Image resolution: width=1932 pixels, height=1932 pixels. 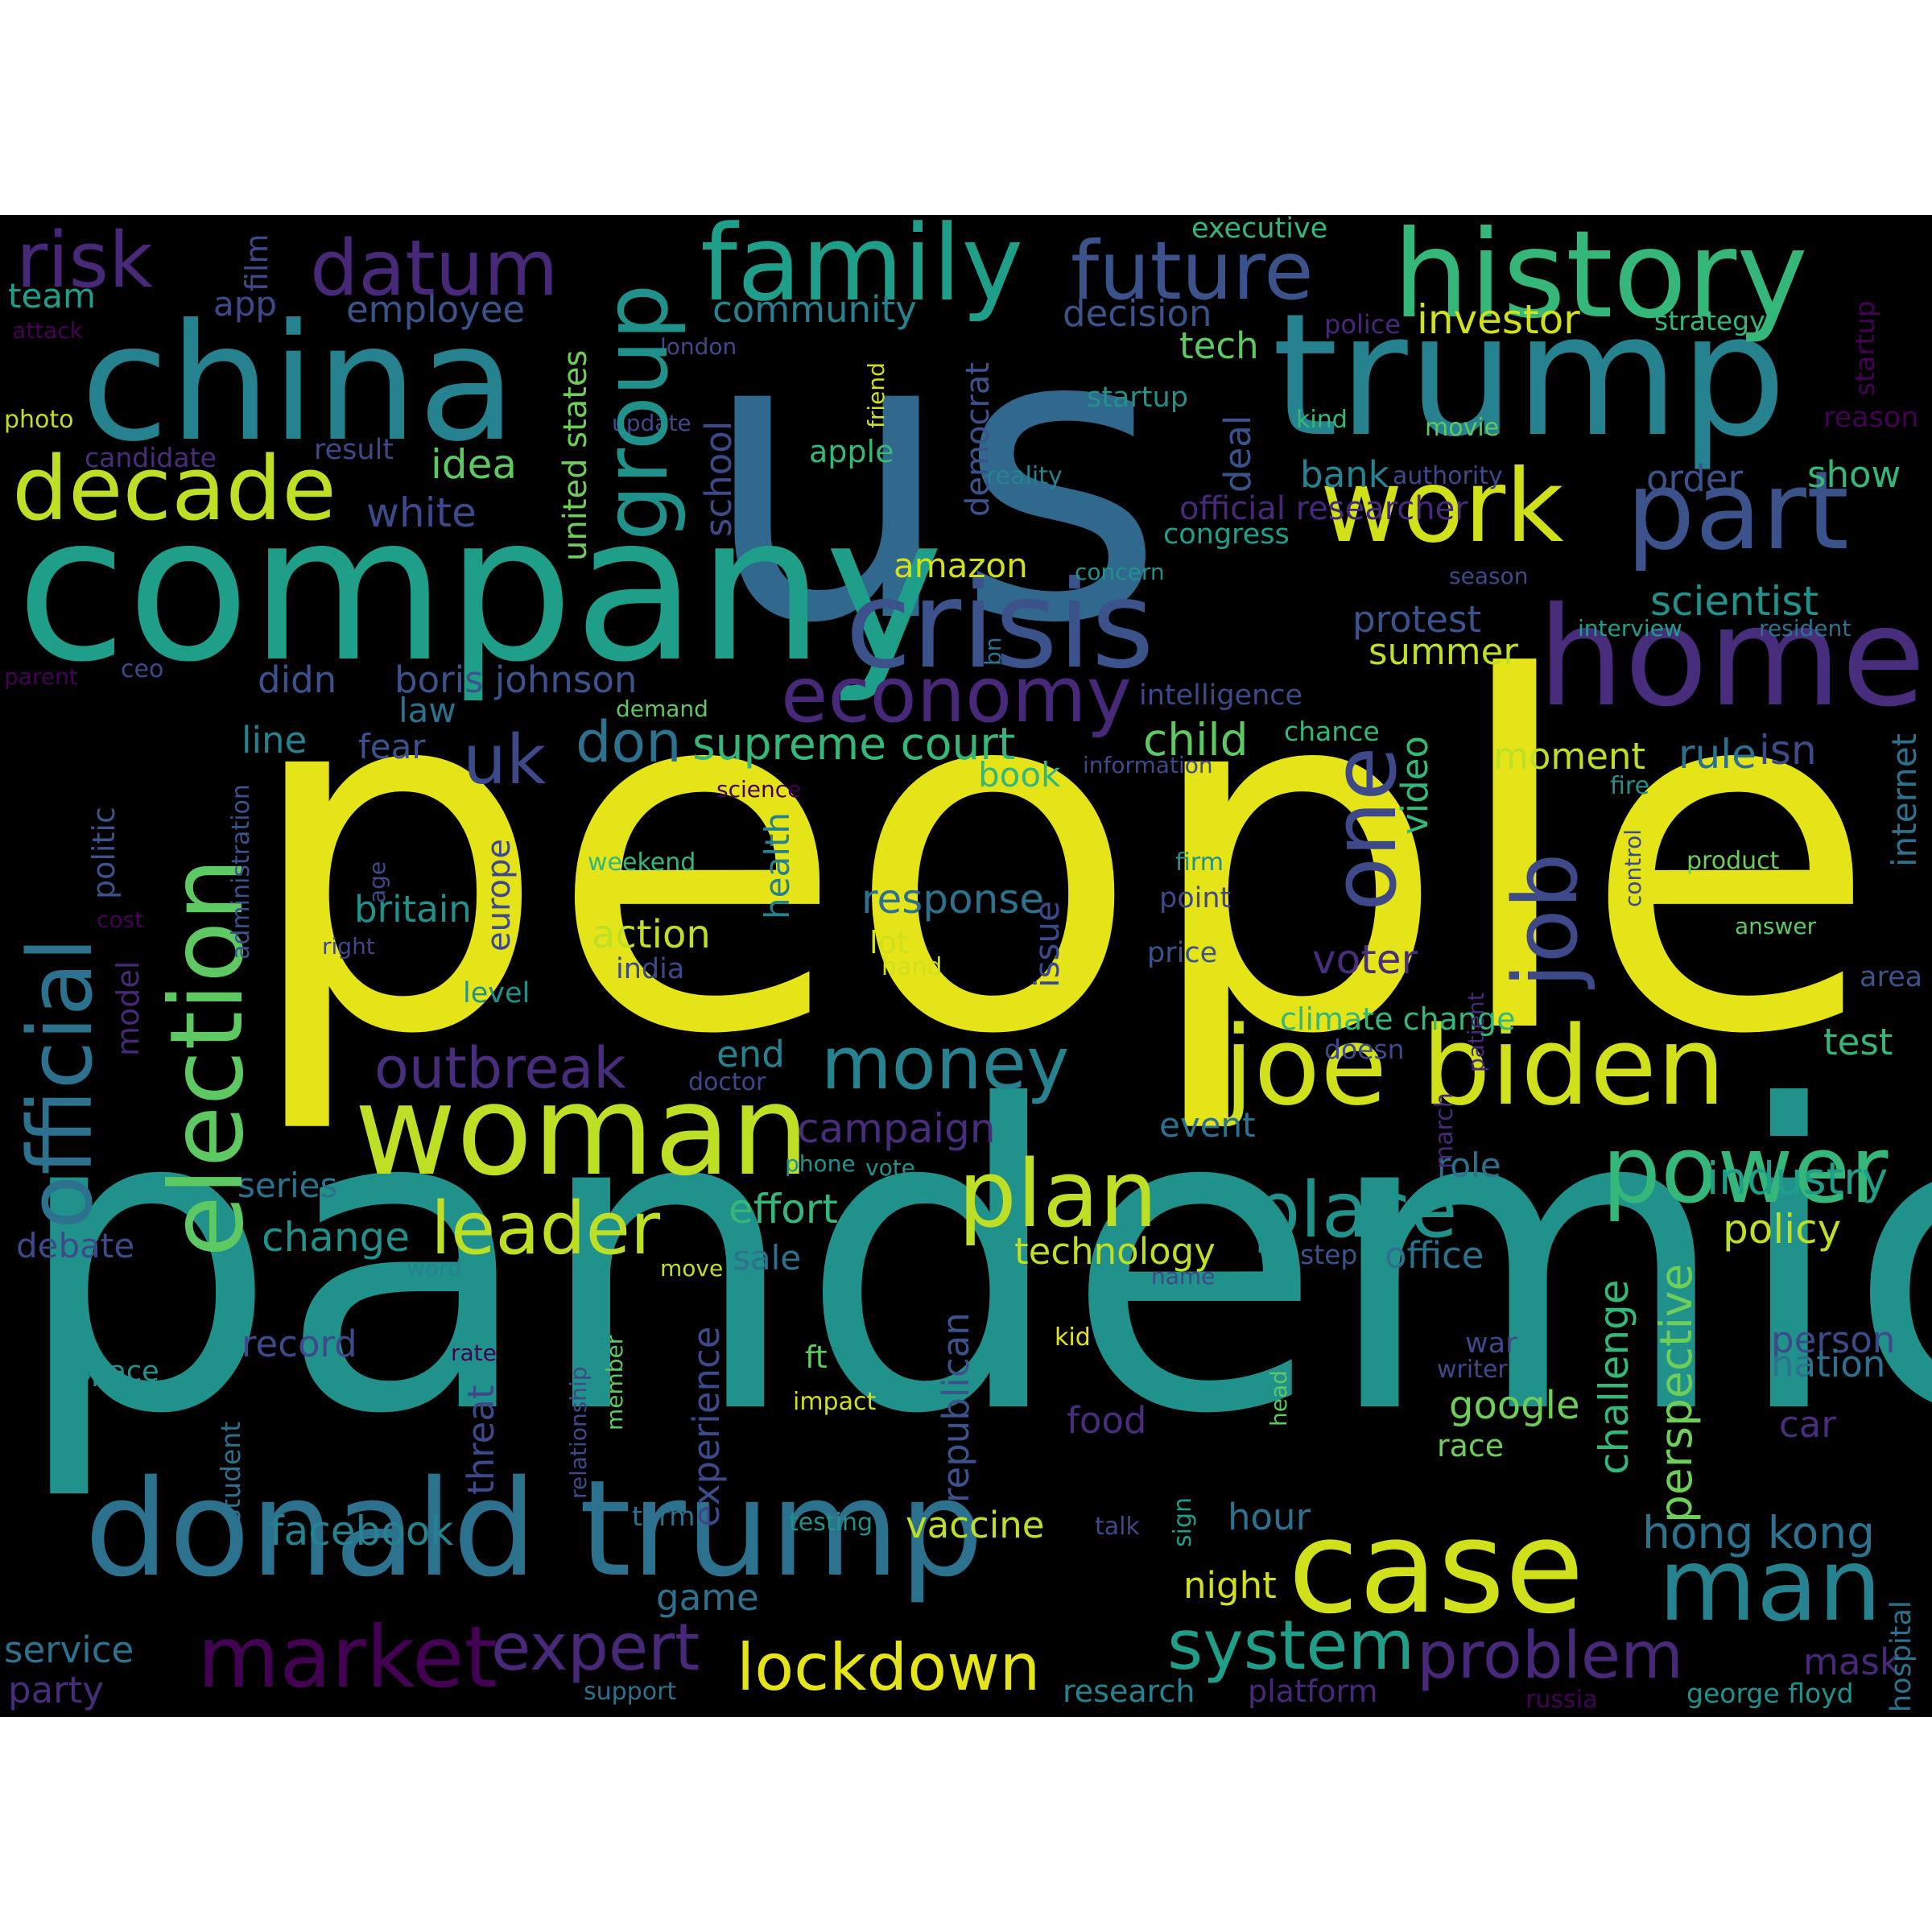 What do you see at coordinates (392, 746) in the screenshot?
I see `word-line: fear` at bounding box center [392, 746].